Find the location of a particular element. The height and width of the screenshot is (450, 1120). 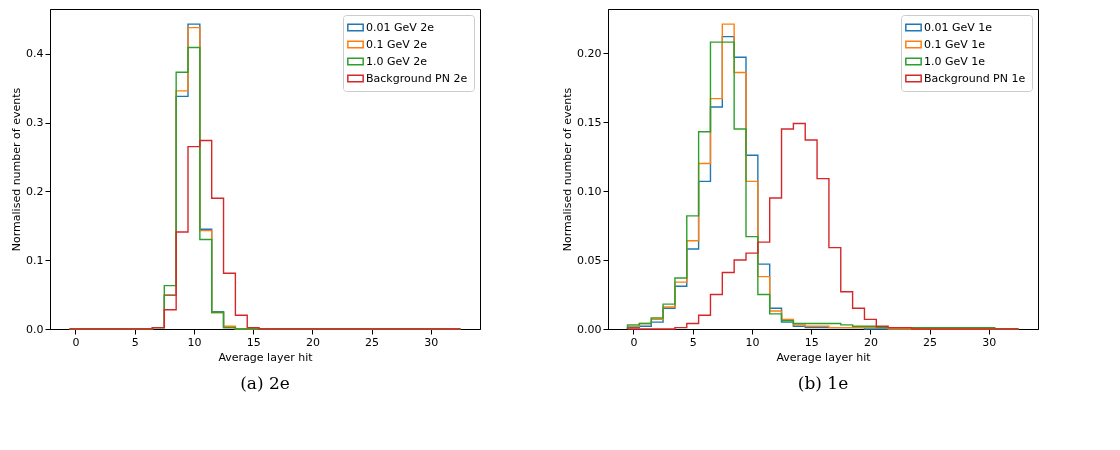

legend-label: 0.1 GeV 1e is located at coordinates (955, 44).